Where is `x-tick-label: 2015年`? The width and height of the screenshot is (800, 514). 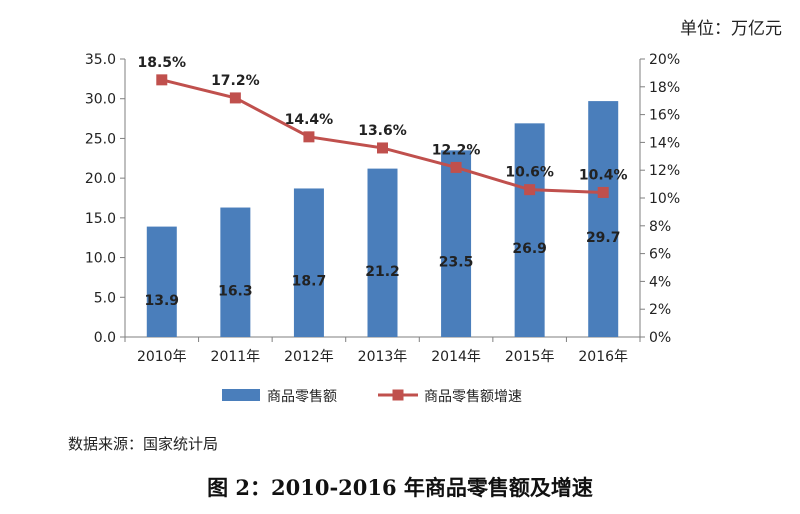 x-tick-label: 2015年 is located at coordinates (530, 357).